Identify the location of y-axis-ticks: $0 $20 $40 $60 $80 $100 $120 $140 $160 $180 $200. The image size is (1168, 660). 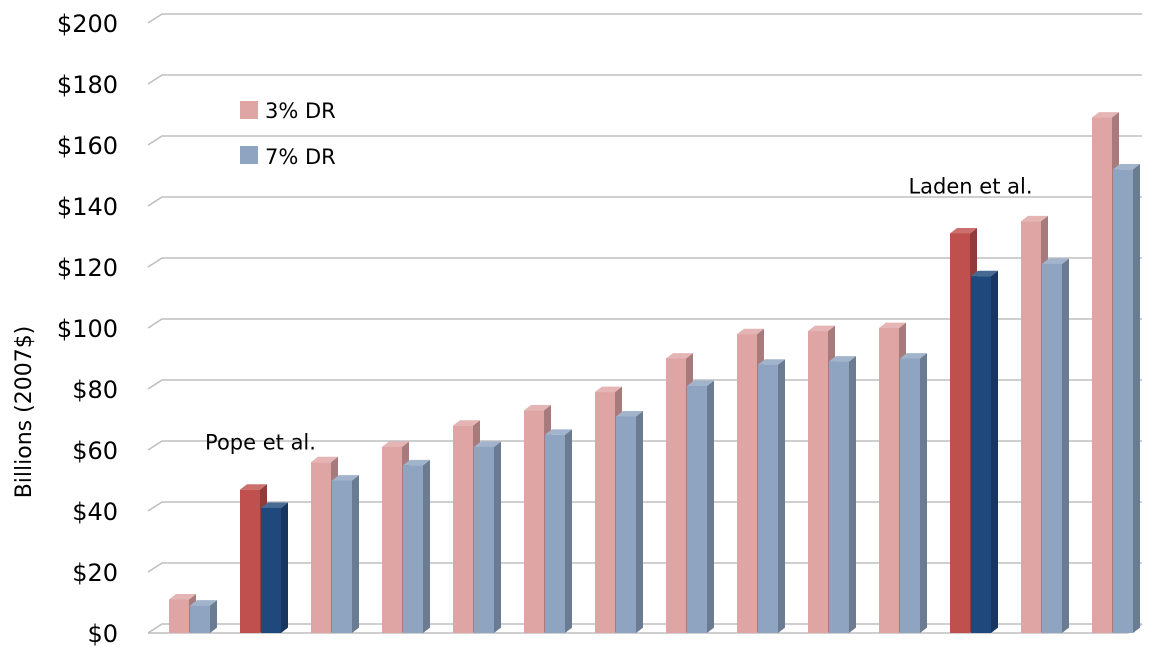
(87, 329).